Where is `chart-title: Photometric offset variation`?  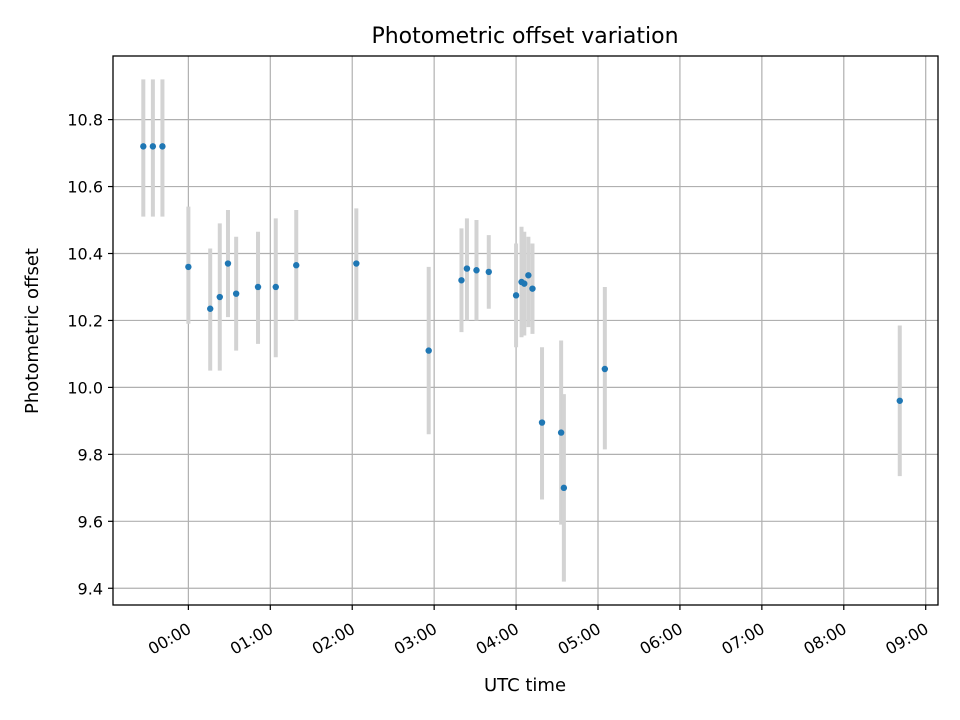
chart-title: Photometric offset variation is located at coordinates (524, 36).